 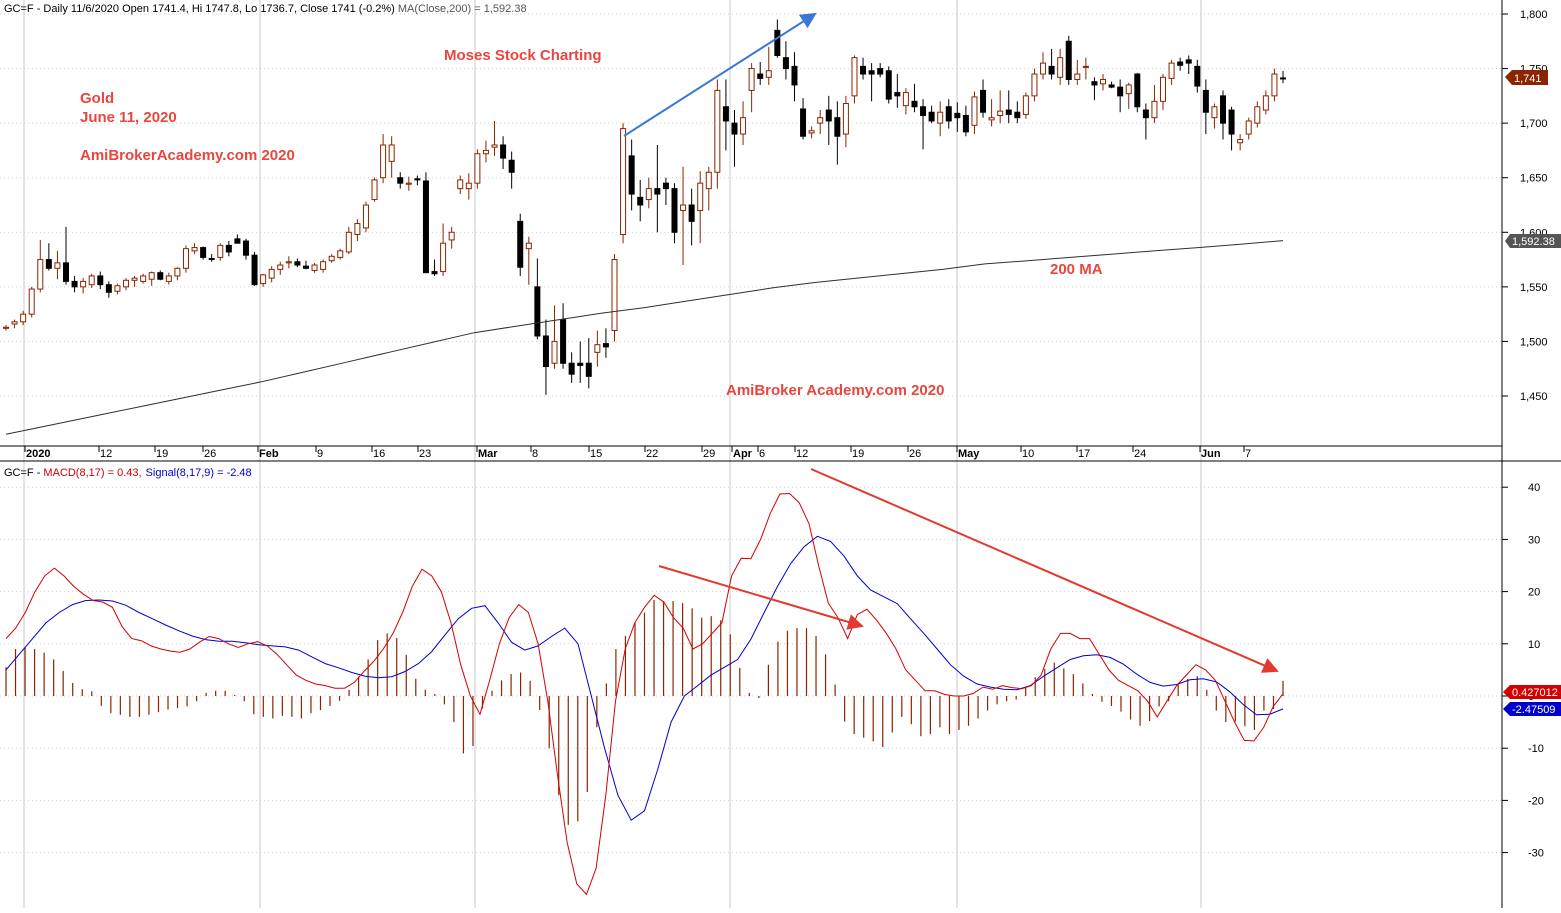 I want to click on date-tick-label: 2020, so click(x=38, y=454).